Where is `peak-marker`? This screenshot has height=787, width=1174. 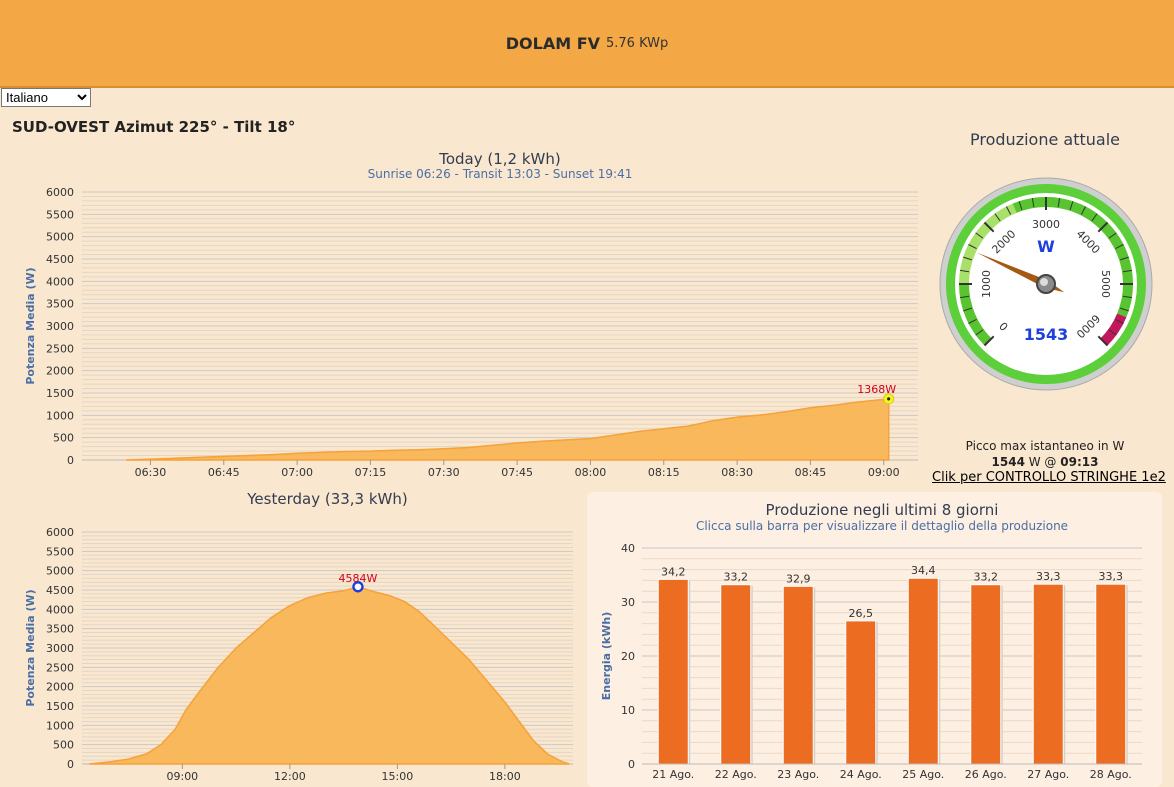 peak-marker is located at coordinates (358, 587).